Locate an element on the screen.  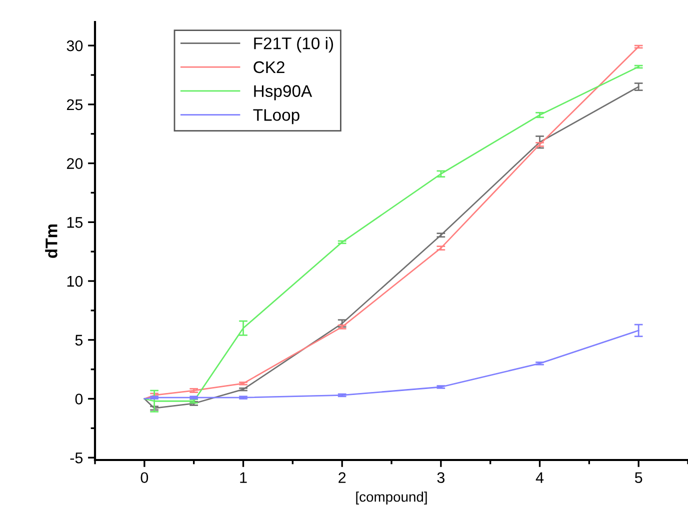
y-tick-label: 0 is located at coordinates (79, 399).